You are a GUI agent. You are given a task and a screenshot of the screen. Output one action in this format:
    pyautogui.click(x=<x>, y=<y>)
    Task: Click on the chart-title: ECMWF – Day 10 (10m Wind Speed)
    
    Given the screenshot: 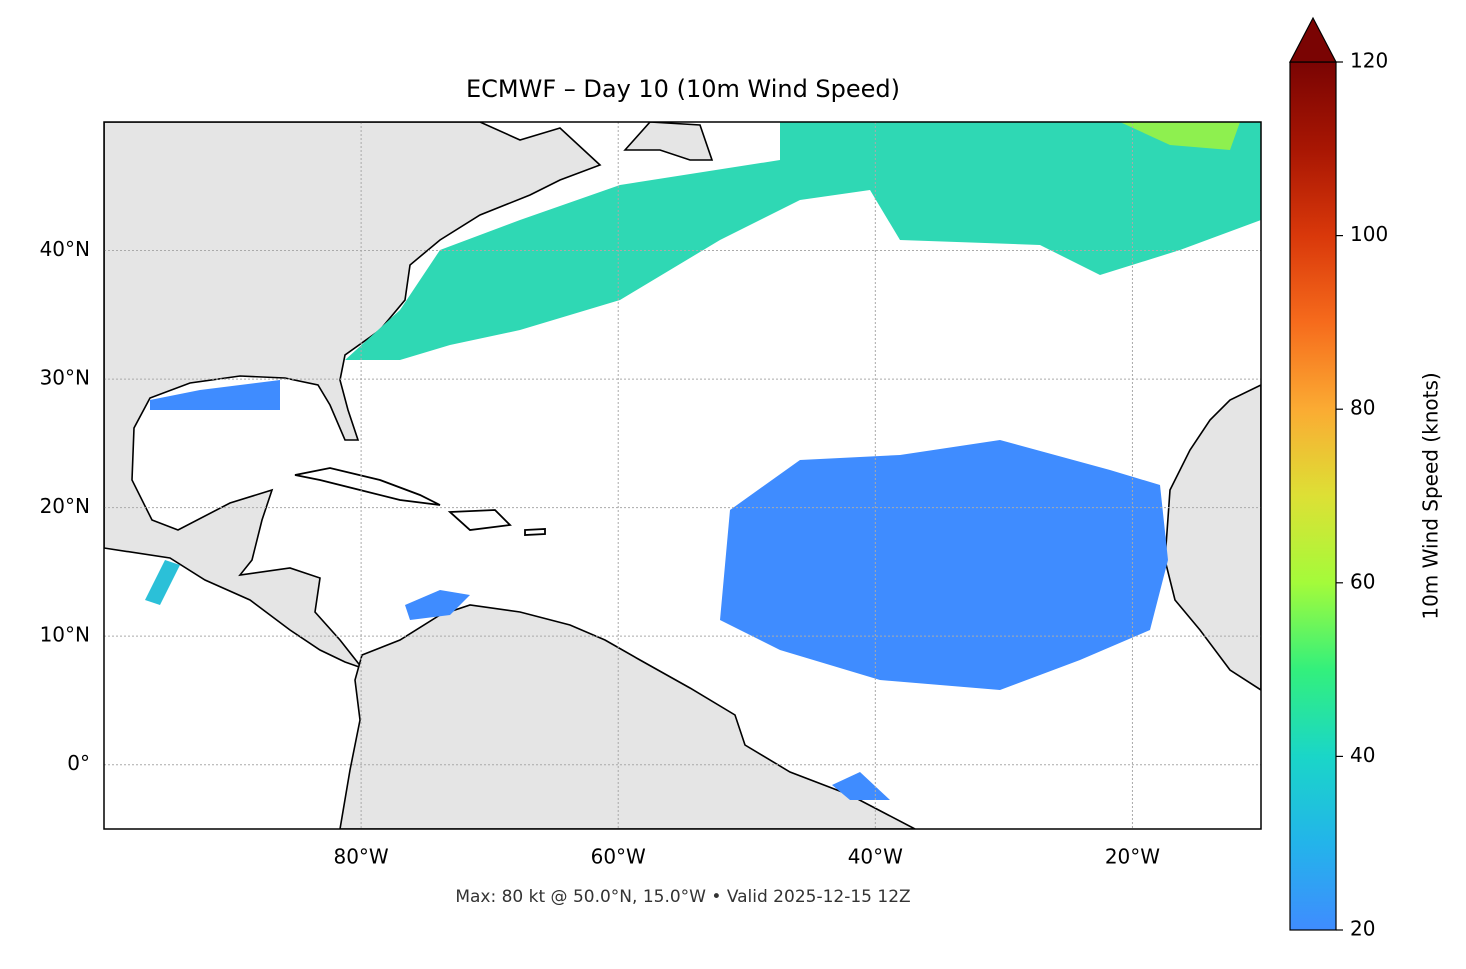 What is the action you would take?
    pyautogui.click(x=683, y=89)
    